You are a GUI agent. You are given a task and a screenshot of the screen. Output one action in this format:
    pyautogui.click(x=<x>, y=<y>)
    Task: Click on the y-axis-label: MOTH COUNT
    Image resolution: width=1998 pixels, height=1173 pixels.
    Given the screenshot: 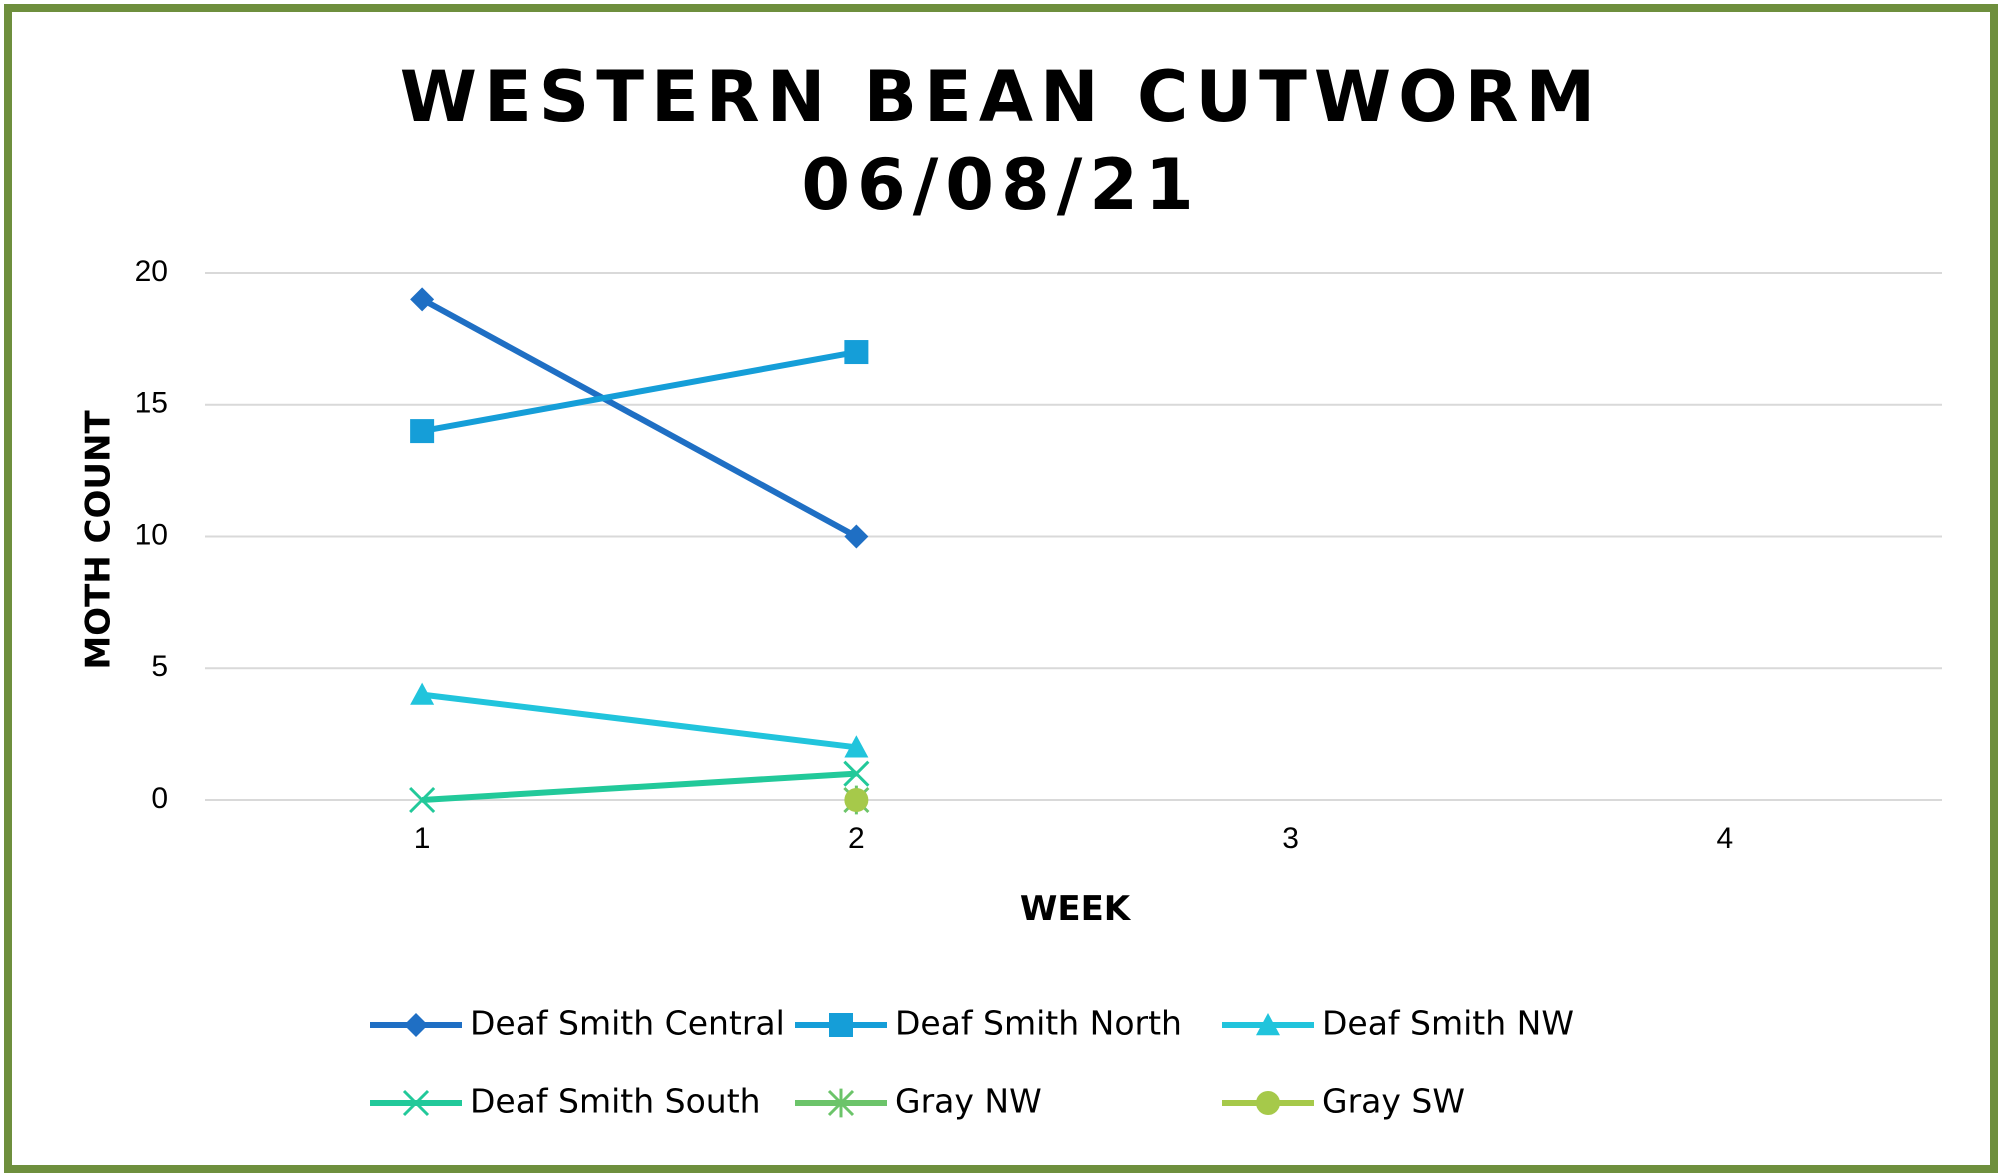 What is the action you would take?
    pyautogui.click(x=99, y=540)
    